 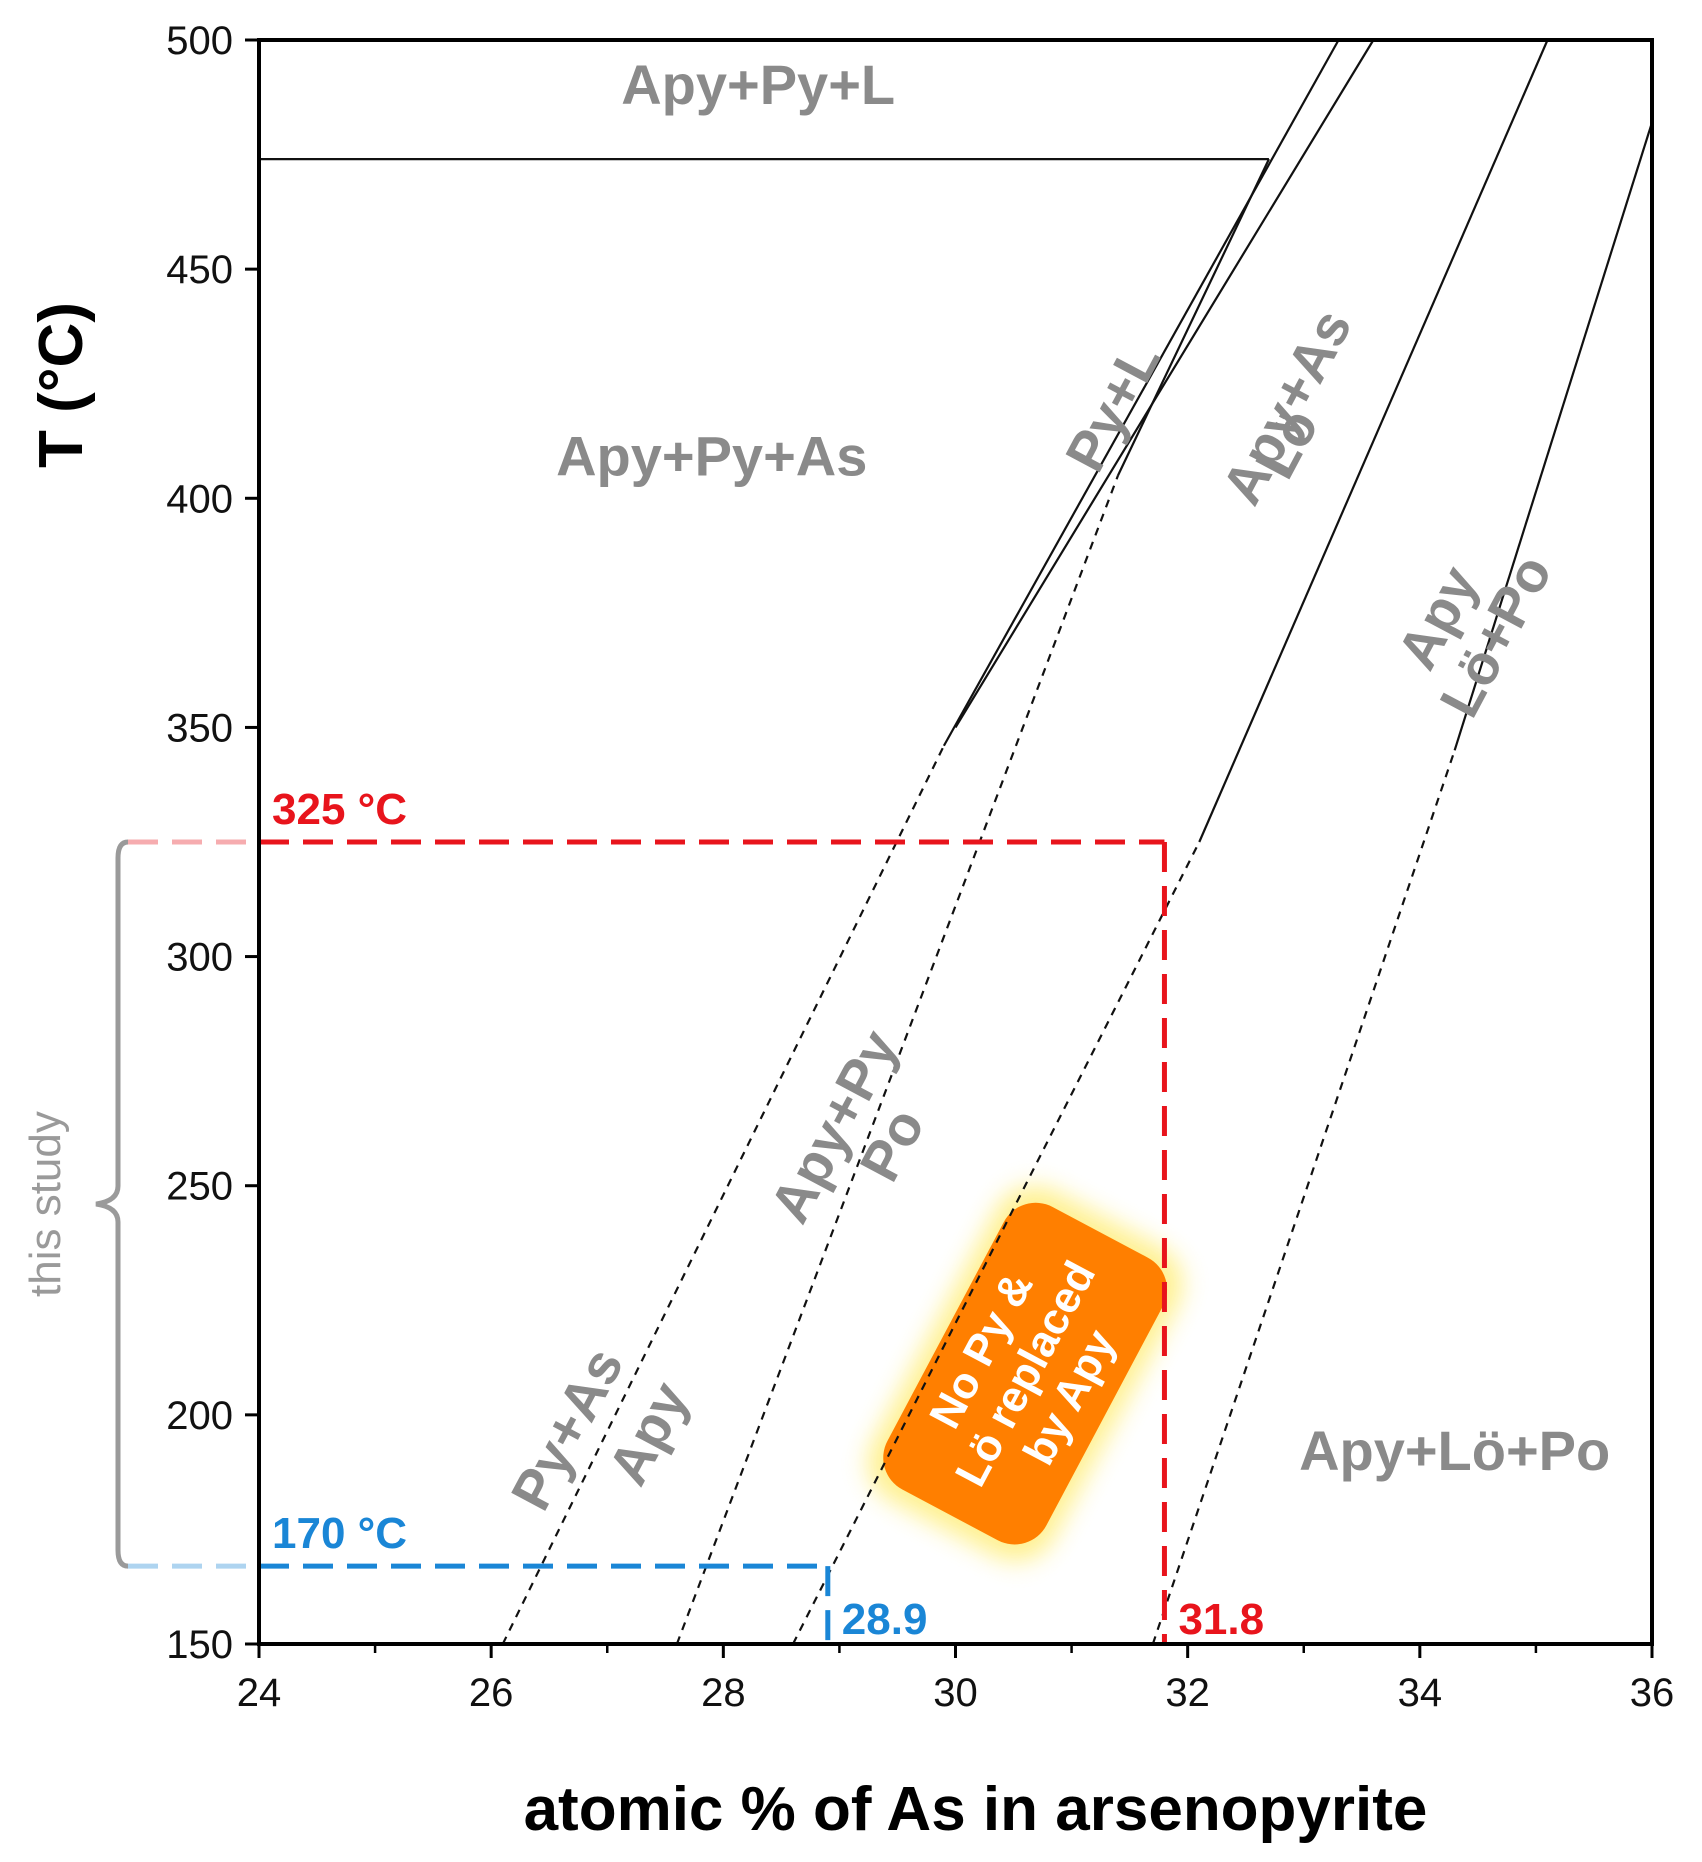 I want to click on y-tick-label: 300, so click(x=199, y=958).